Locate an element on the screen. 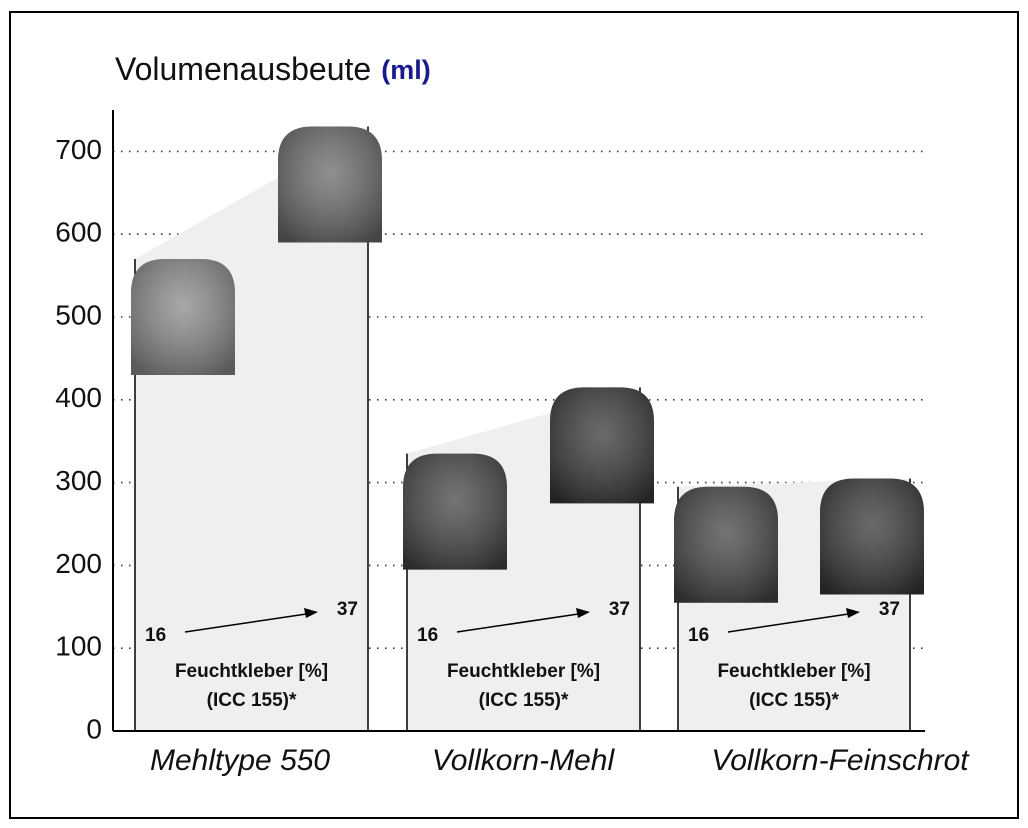 The width and height of the screenshot is (1028, 828). y-tick-label: 0 is located at coordinates (94, 728).